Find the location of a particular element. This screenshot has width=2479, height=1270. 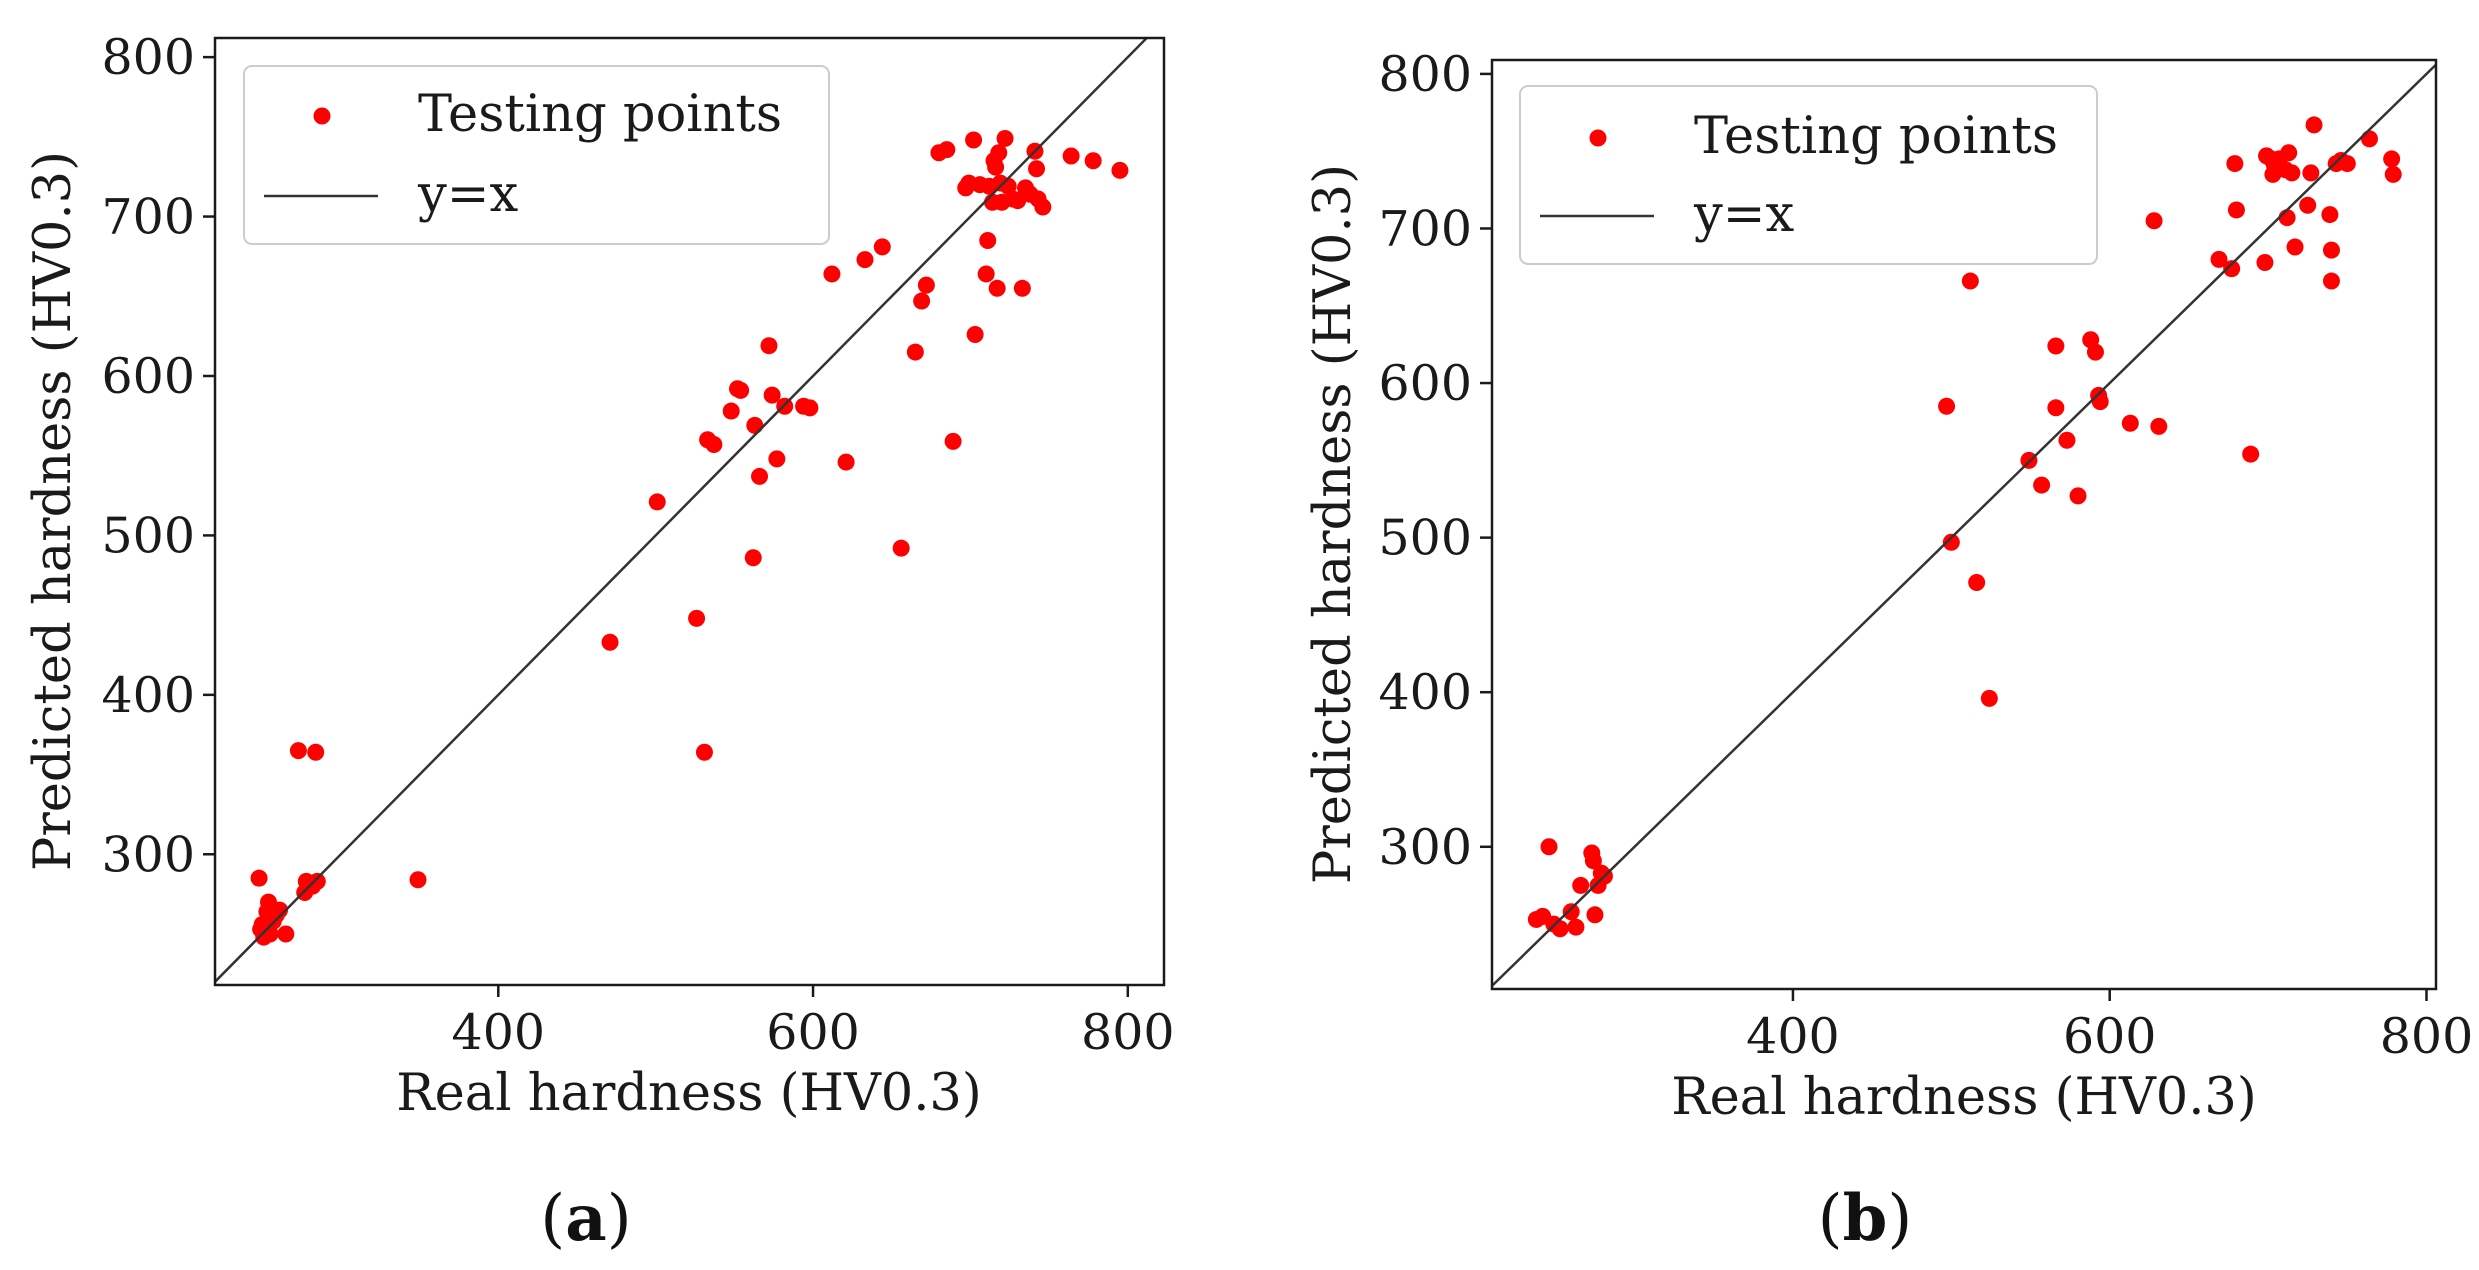

panel-a-y-tick-label-600: 600 is located at coordinates (148, 376).